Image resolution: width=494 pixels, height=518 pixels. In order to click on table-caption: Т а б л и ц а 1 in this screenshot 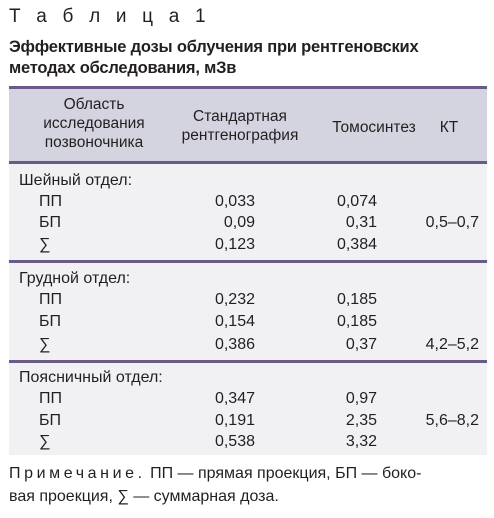, I will do `click(110, 16)`.